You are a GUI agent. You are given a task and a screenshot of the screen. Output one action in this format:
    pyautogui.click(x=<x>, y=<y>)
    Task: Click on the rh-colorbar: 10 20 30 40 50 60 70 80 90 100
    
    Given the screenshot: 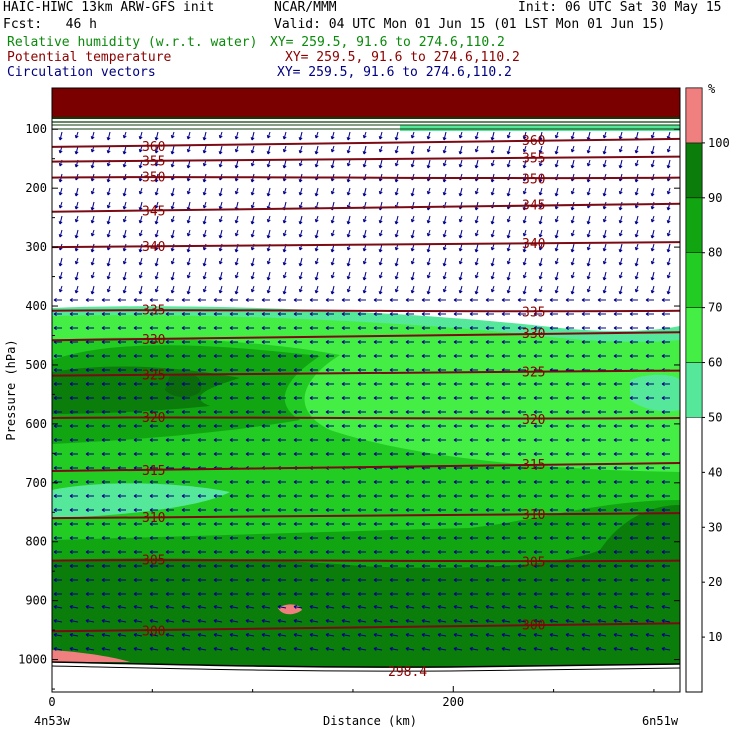 What is the action you would take?
    pyautogui.click(x=707, y=390)
    